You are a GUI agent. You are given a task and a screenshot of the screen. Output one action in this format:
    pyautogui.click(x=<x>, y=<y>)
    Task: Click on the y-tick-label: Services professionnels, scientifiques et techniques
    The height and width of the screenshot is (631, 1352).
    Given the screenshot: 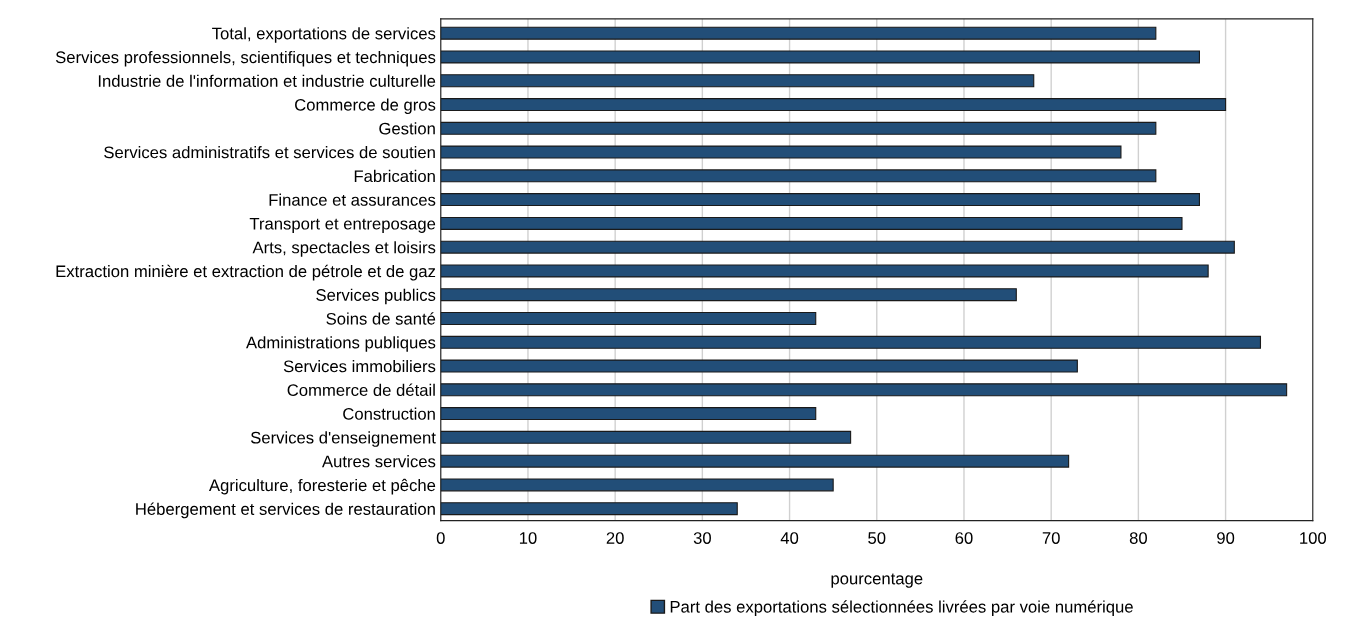 What is the action you would take?
    pyautogui.click(x=245, y=58)
    